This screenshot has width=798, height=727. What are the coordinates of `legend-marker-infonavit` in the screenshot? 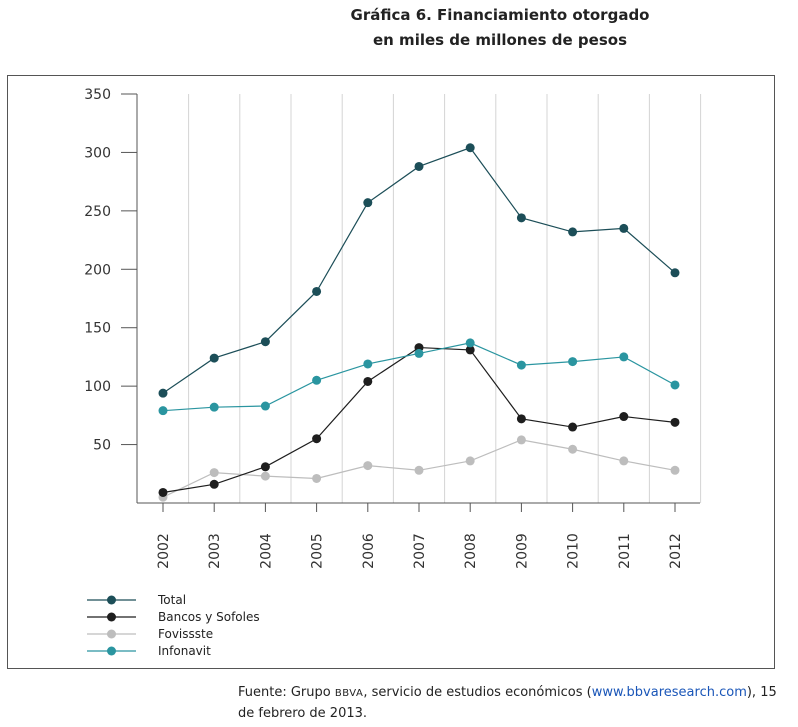 It's located at (111, 651).